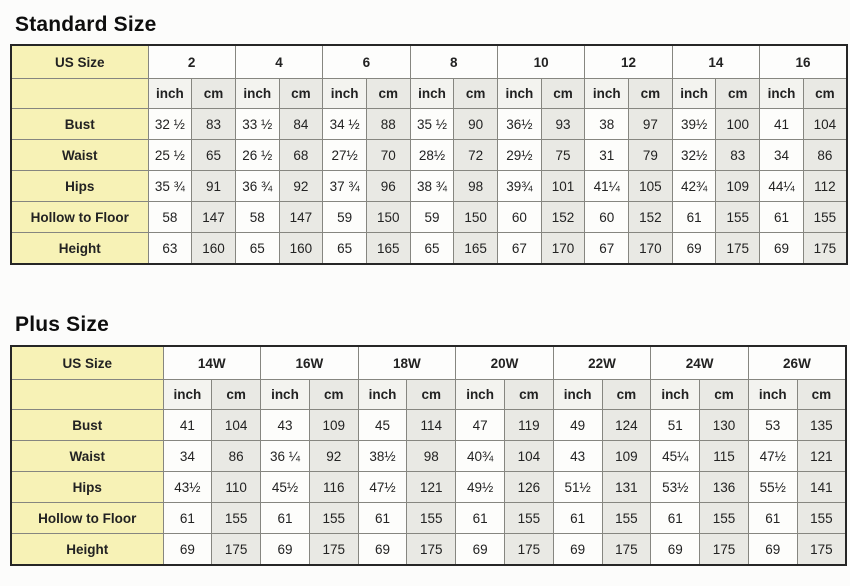 The image size is (850, 586). I want to click on value-cell-inch: 47, so click(480, 425).